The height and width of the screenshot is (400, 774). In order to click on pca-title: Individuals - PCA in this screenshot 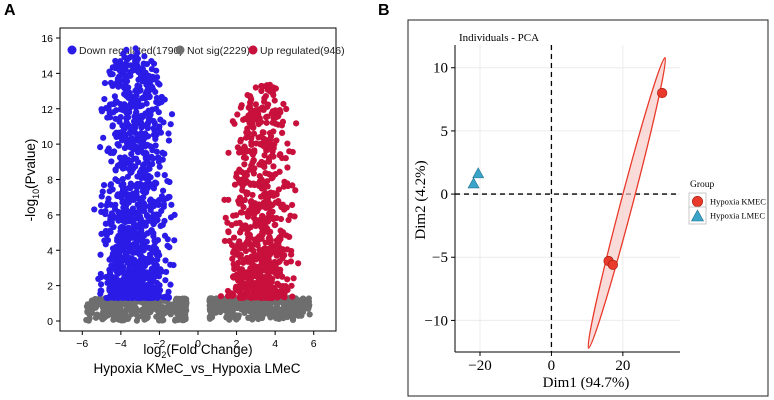, I will do `click(499, 38)`.